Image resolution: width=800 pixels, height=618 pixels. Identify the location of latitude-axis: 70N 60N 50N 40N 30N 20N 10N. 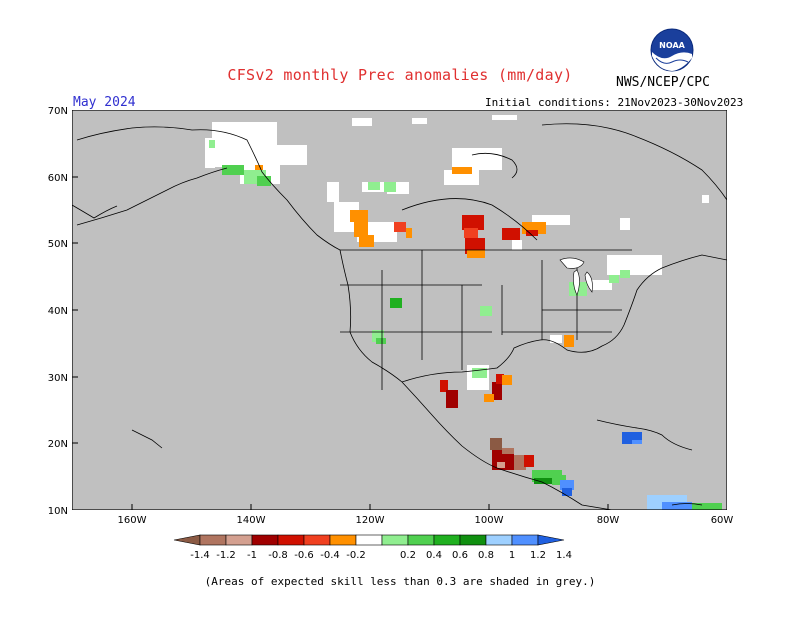
(58, 311).